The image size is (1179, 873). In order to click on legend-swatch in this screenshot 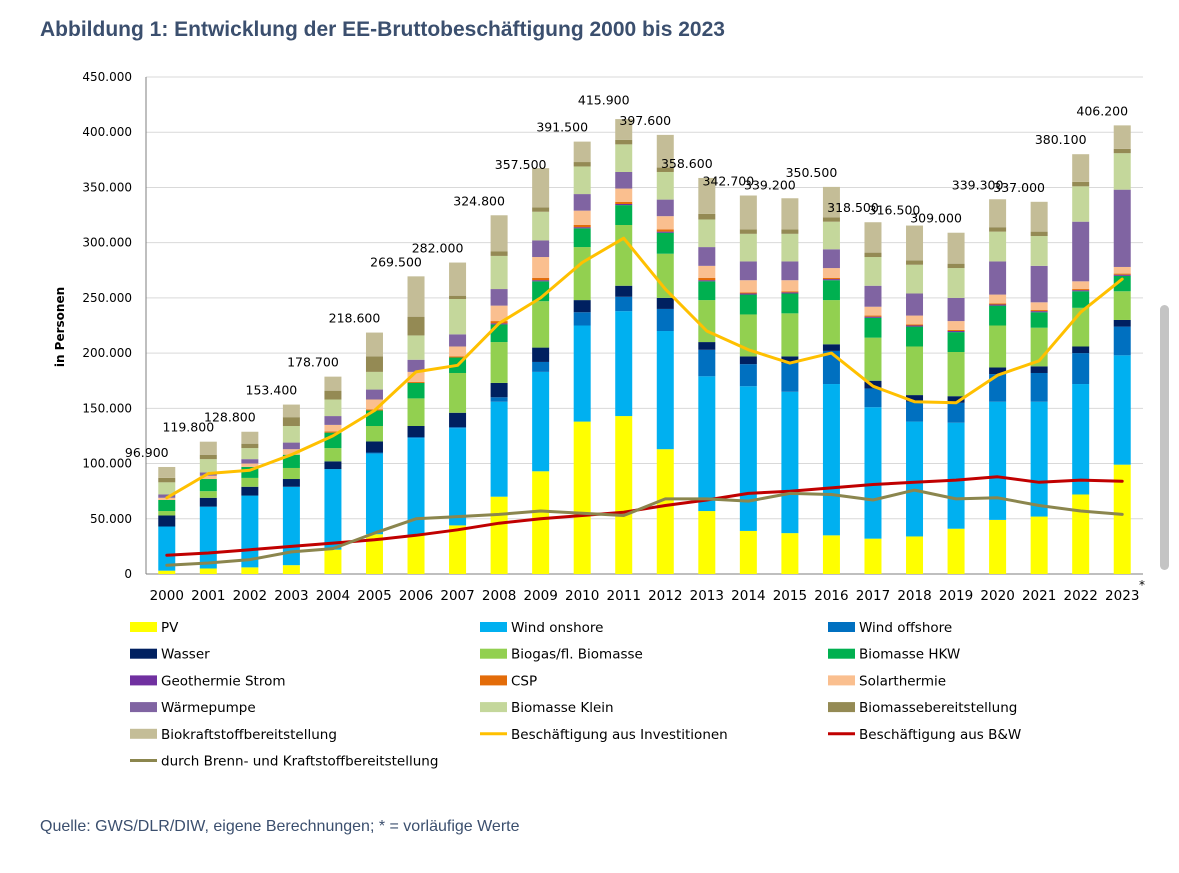, I will do `click(493, 680)`.